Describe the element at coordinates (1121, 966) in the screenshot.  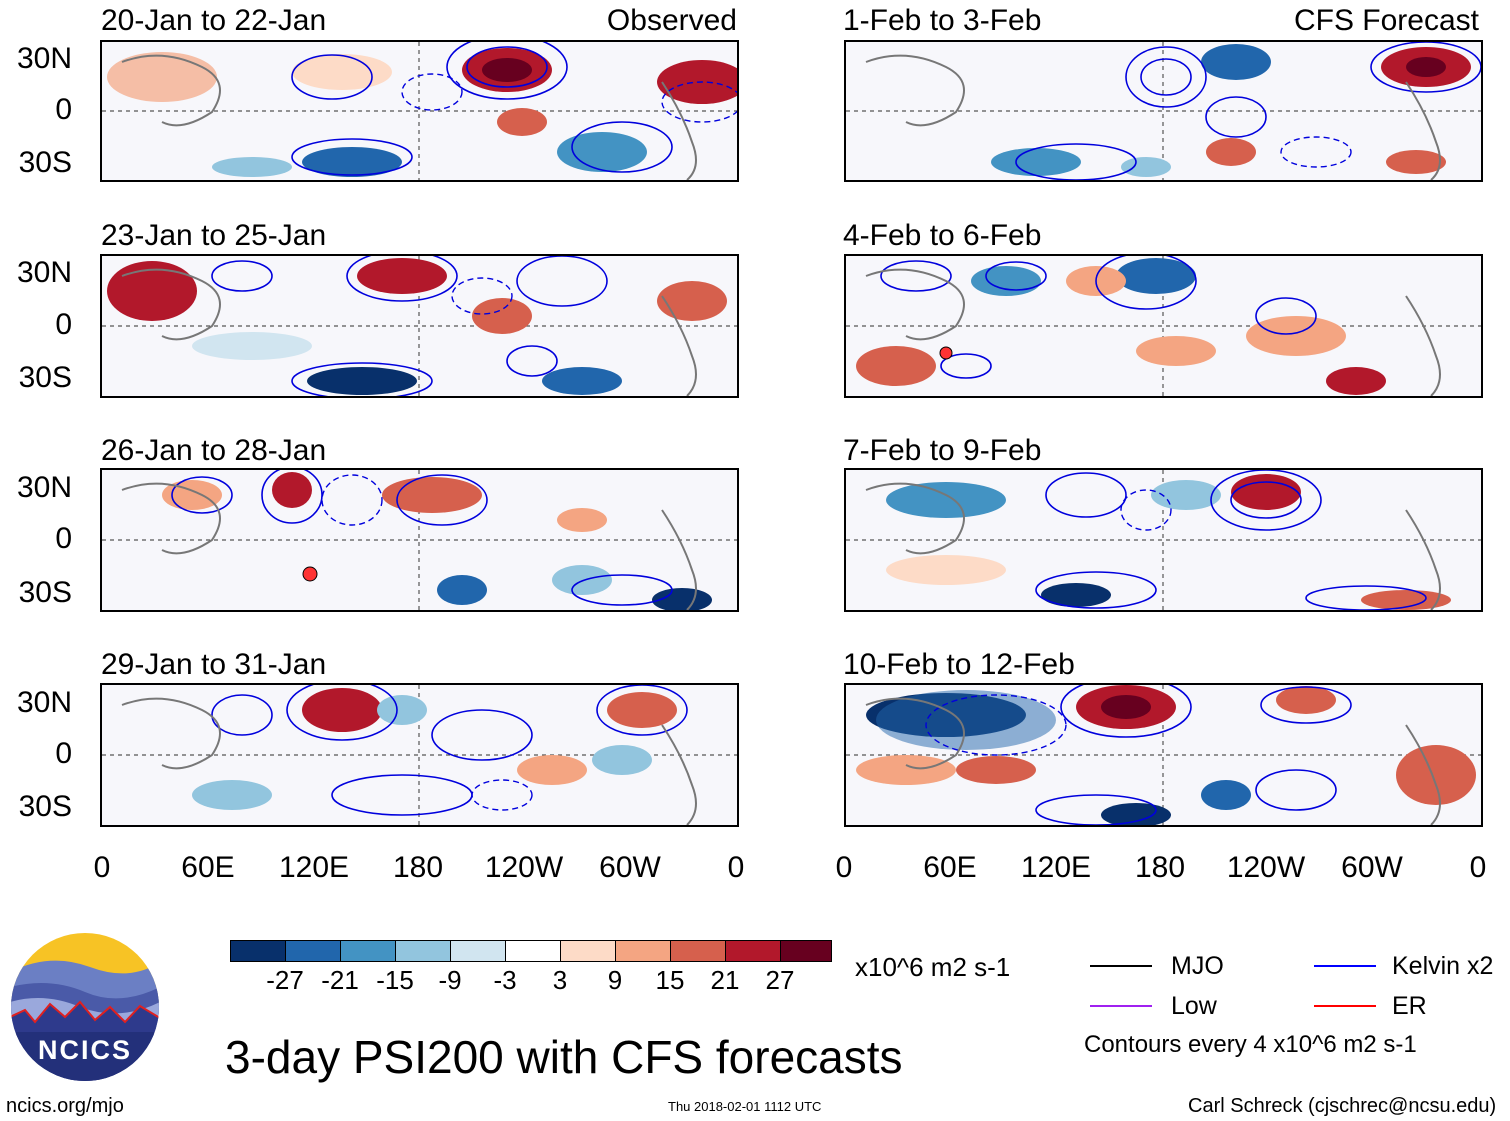
I see `legend-mjo-line` at that location.